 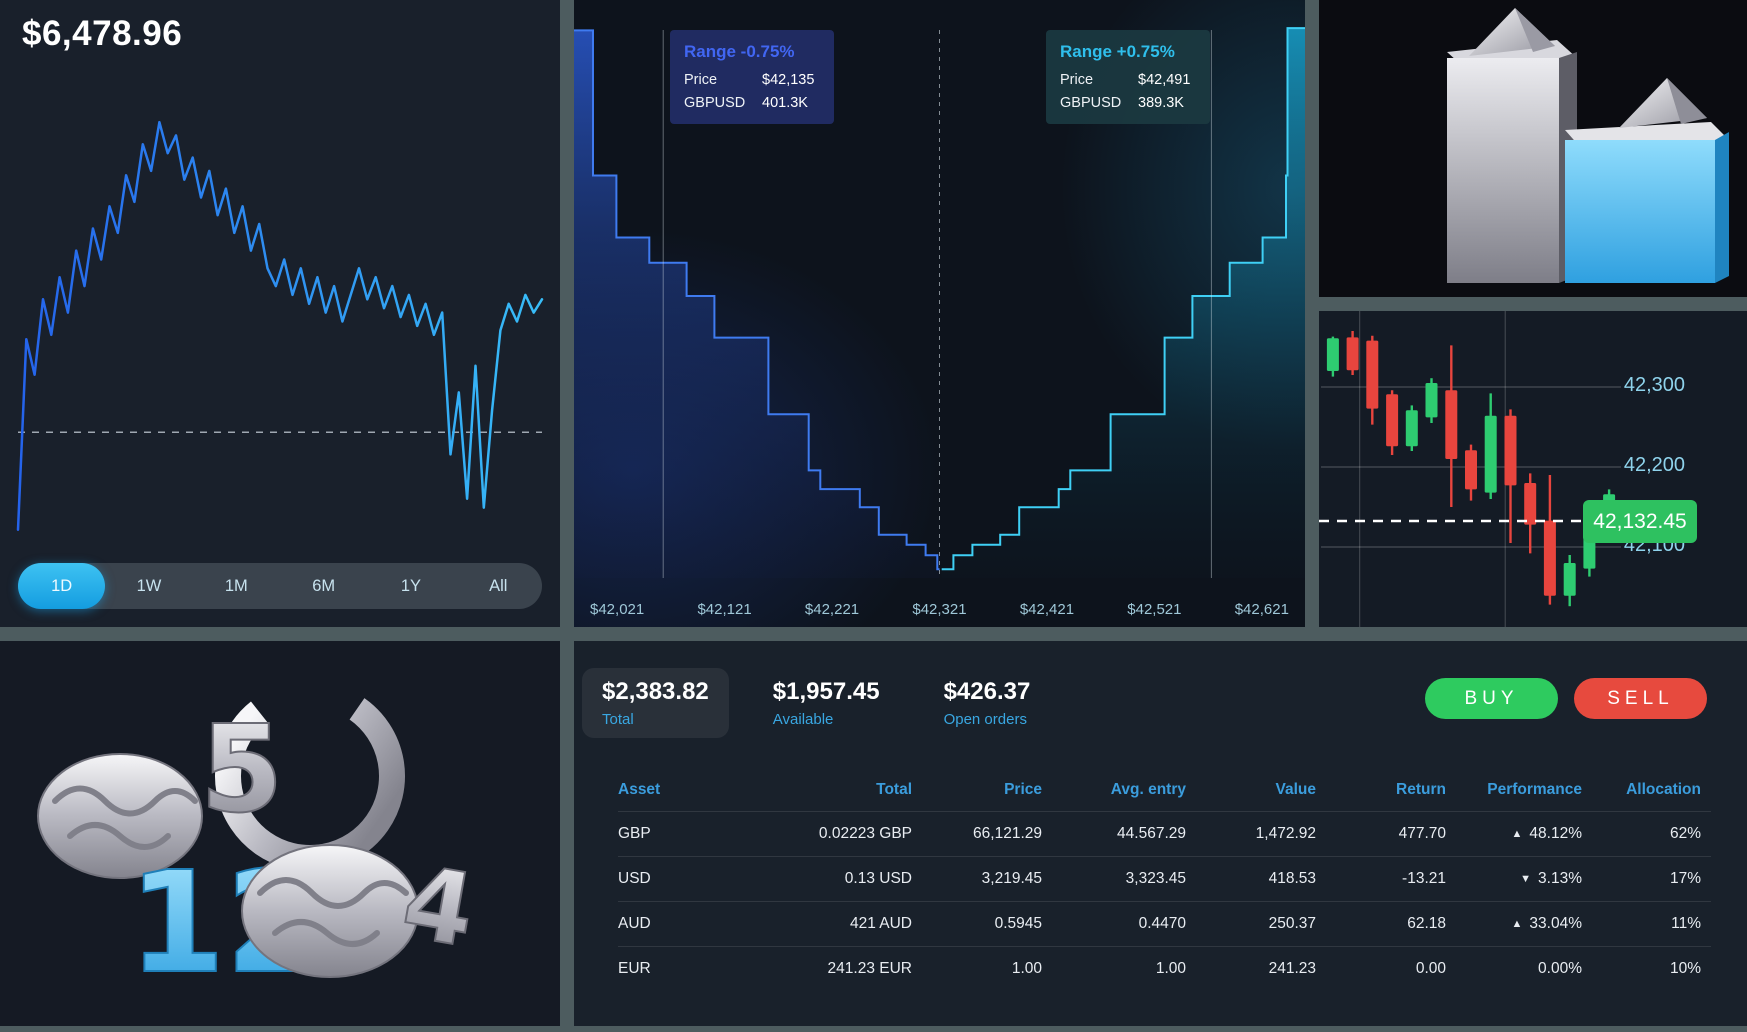 I want to click on cell-value: 418.53, so click(x=1292, y=878).